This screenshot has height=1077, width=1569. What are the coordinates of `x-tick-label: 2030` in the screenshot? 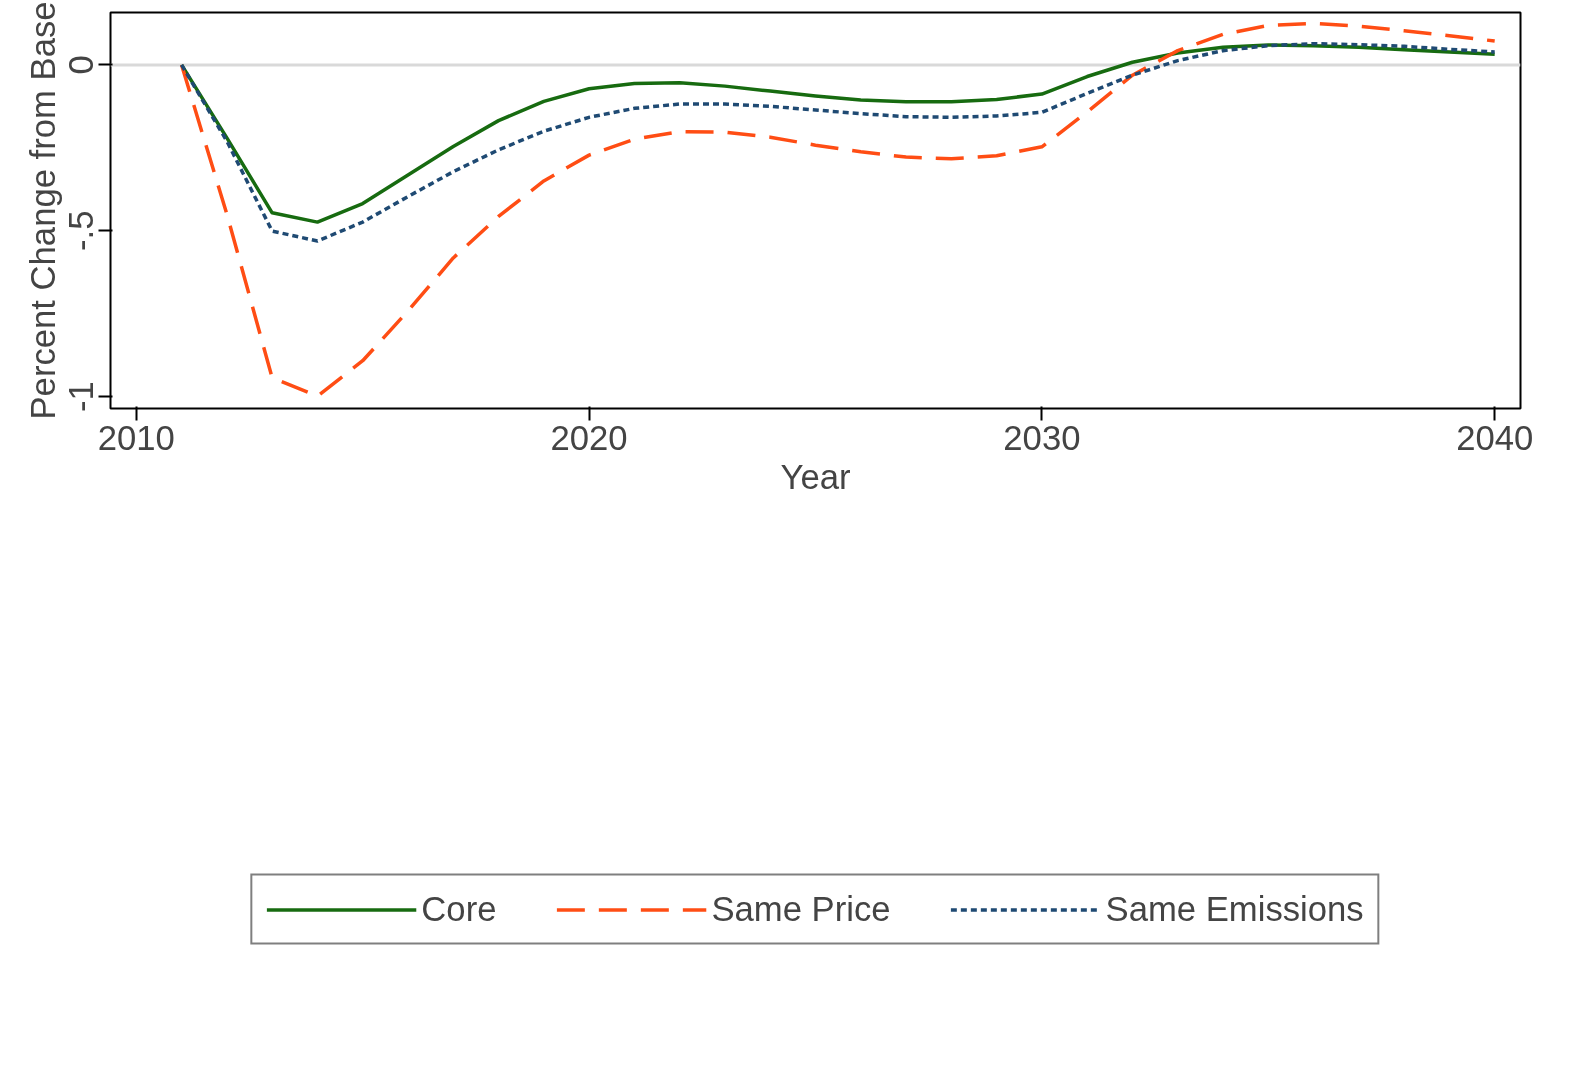 It's located at (1042, 437).